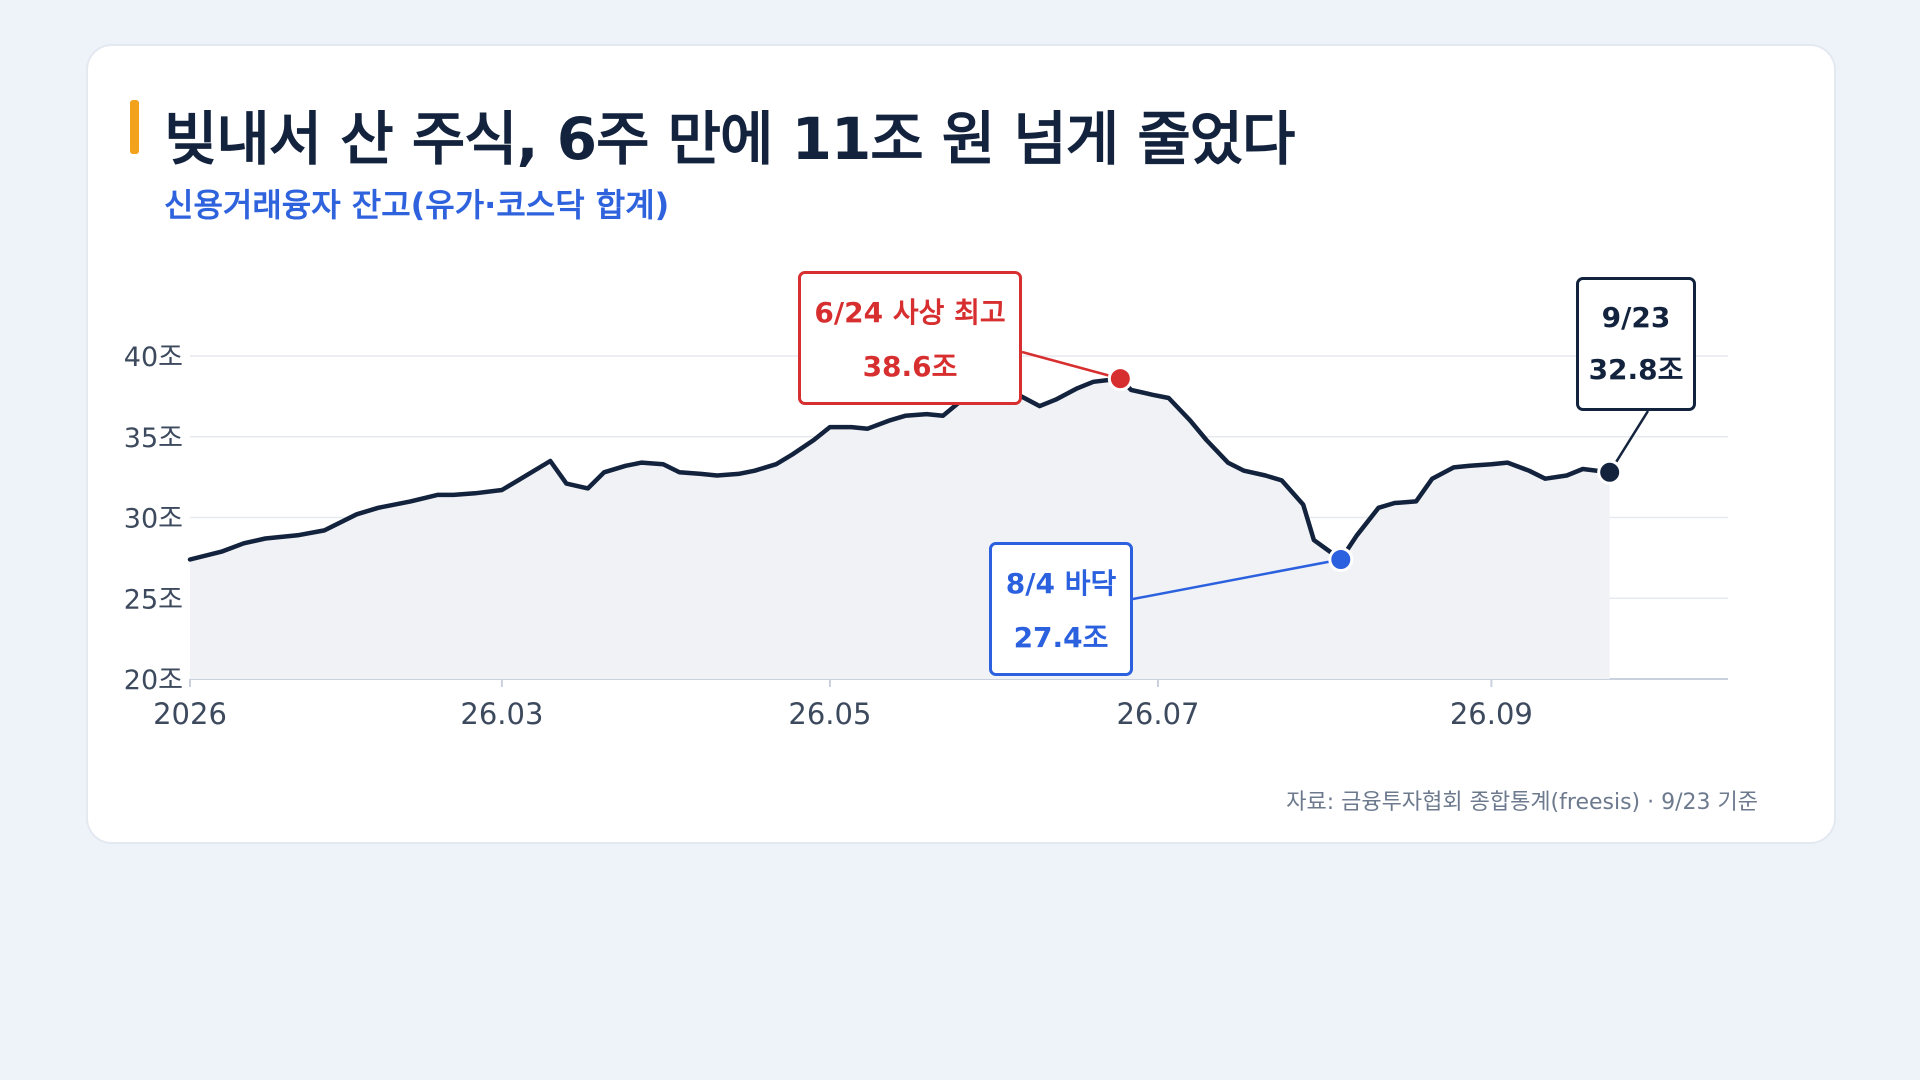  I want to click on last-marker-point, so click(1610, 472).